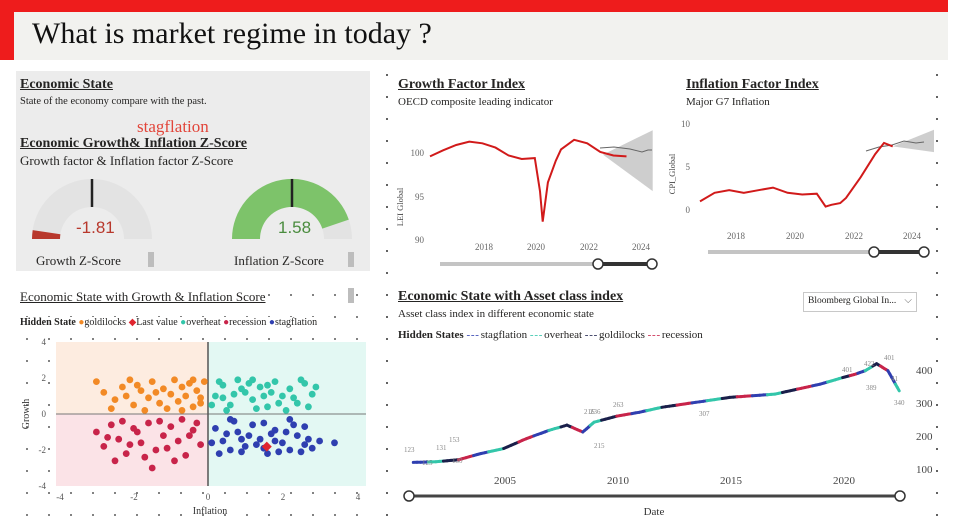 This screenshot has height=531, width=960. I want to click on legend-marker-last-value: ◆, so click(132, 322).